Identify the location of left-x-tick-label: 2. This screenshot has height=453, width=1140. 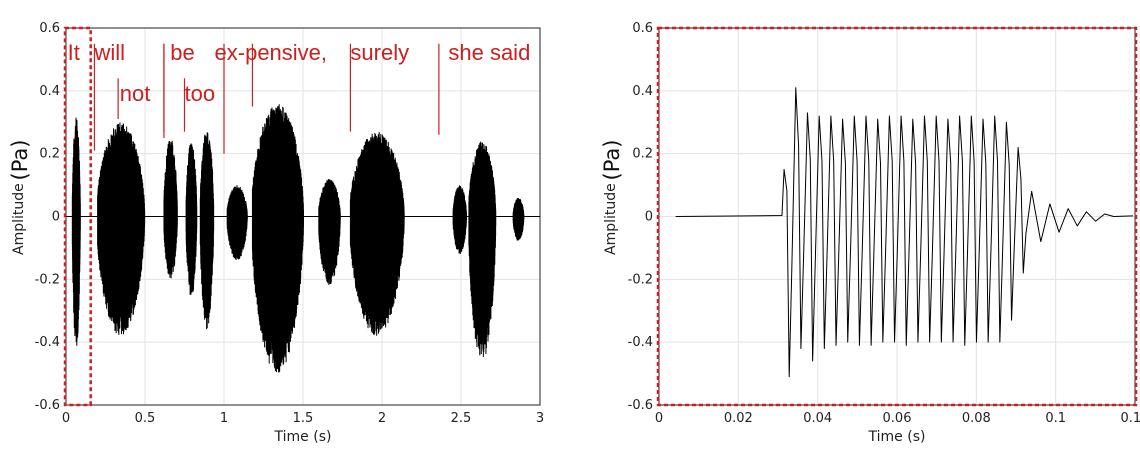
(382, 418).